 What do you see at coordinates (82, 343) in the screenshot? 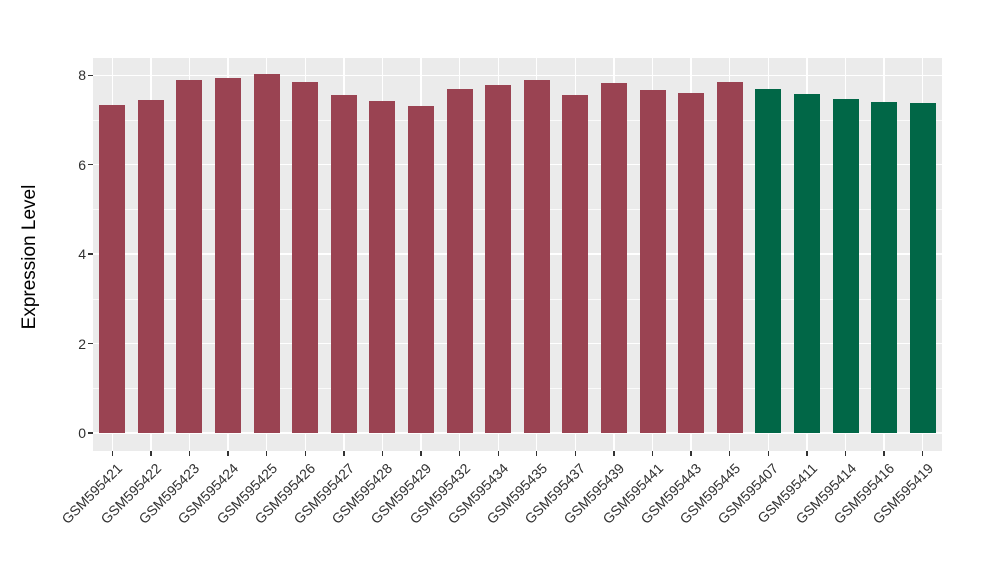
I see `y-tick-label: 2` at bounding box center [82, 343].